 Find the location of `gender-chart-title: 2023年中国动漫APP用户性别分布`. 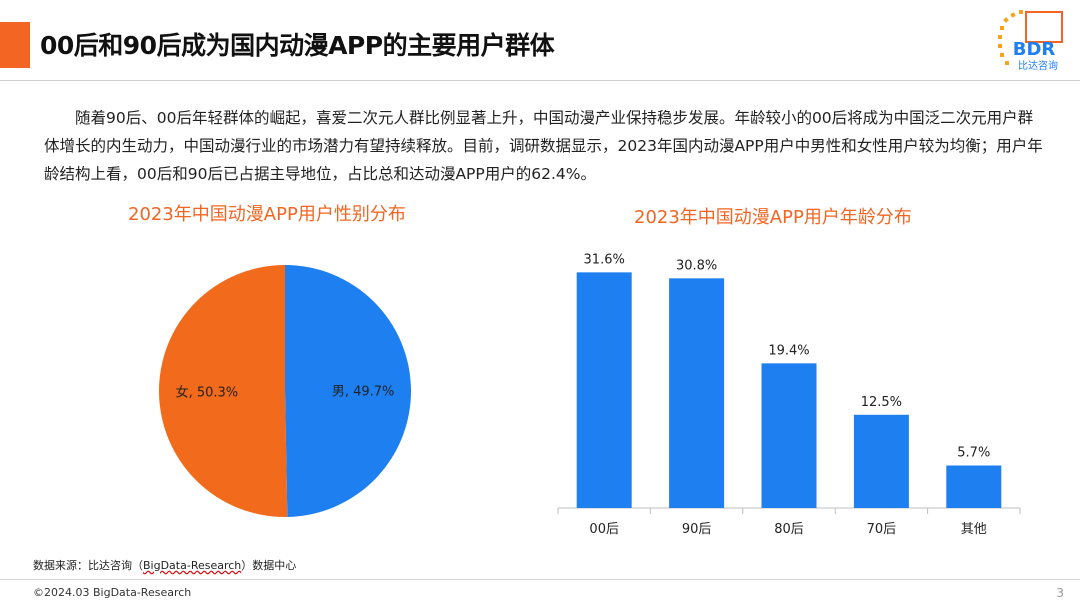

gender-chart-title: 2023年中国动漫APP用户性别分布 is located at coordinates (267, 214).